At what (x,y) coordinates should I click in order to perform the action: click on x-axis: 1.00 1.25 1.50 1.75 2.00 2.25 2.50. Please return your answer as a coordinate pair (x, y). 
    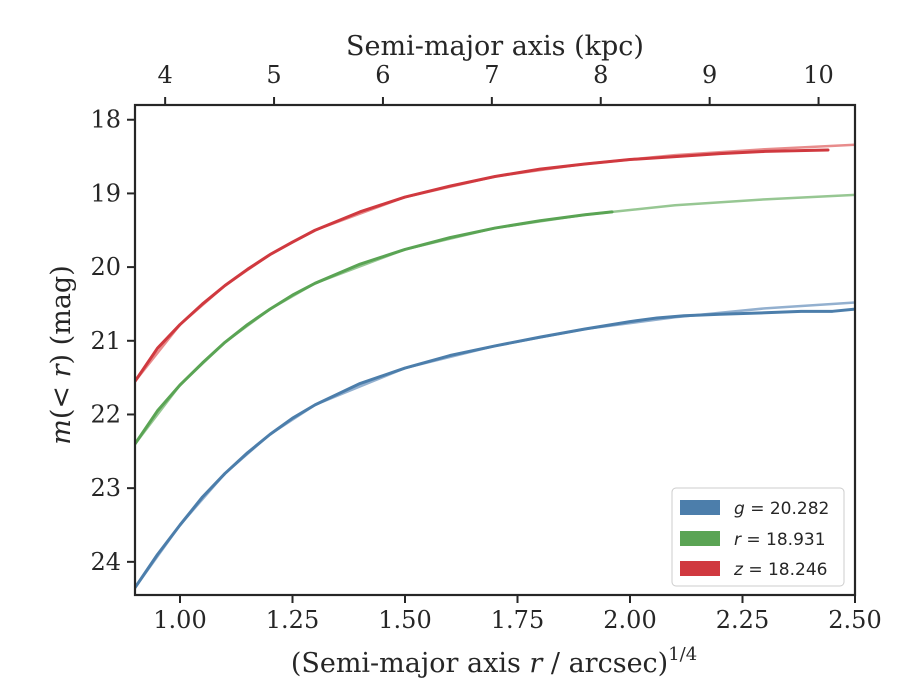
    Looking at the image, I should click on (517, 614).